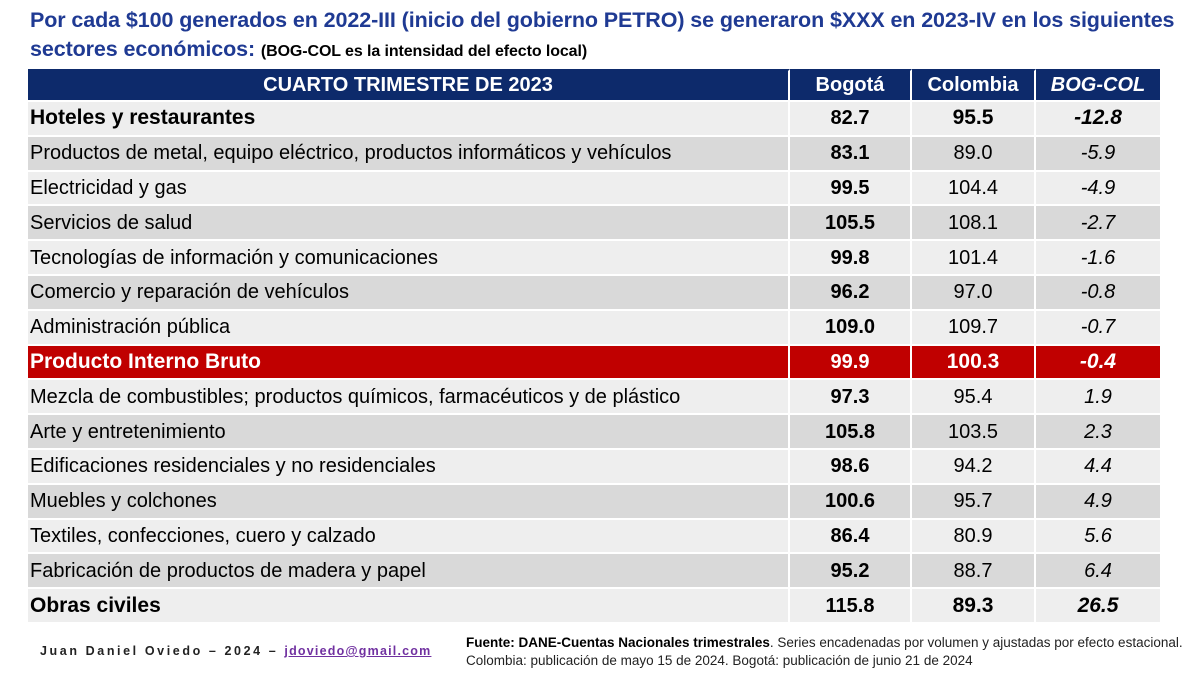 This screenshot has width=1200, height=675. I want to click on bogota-value: 105.5, so click(851, 224).